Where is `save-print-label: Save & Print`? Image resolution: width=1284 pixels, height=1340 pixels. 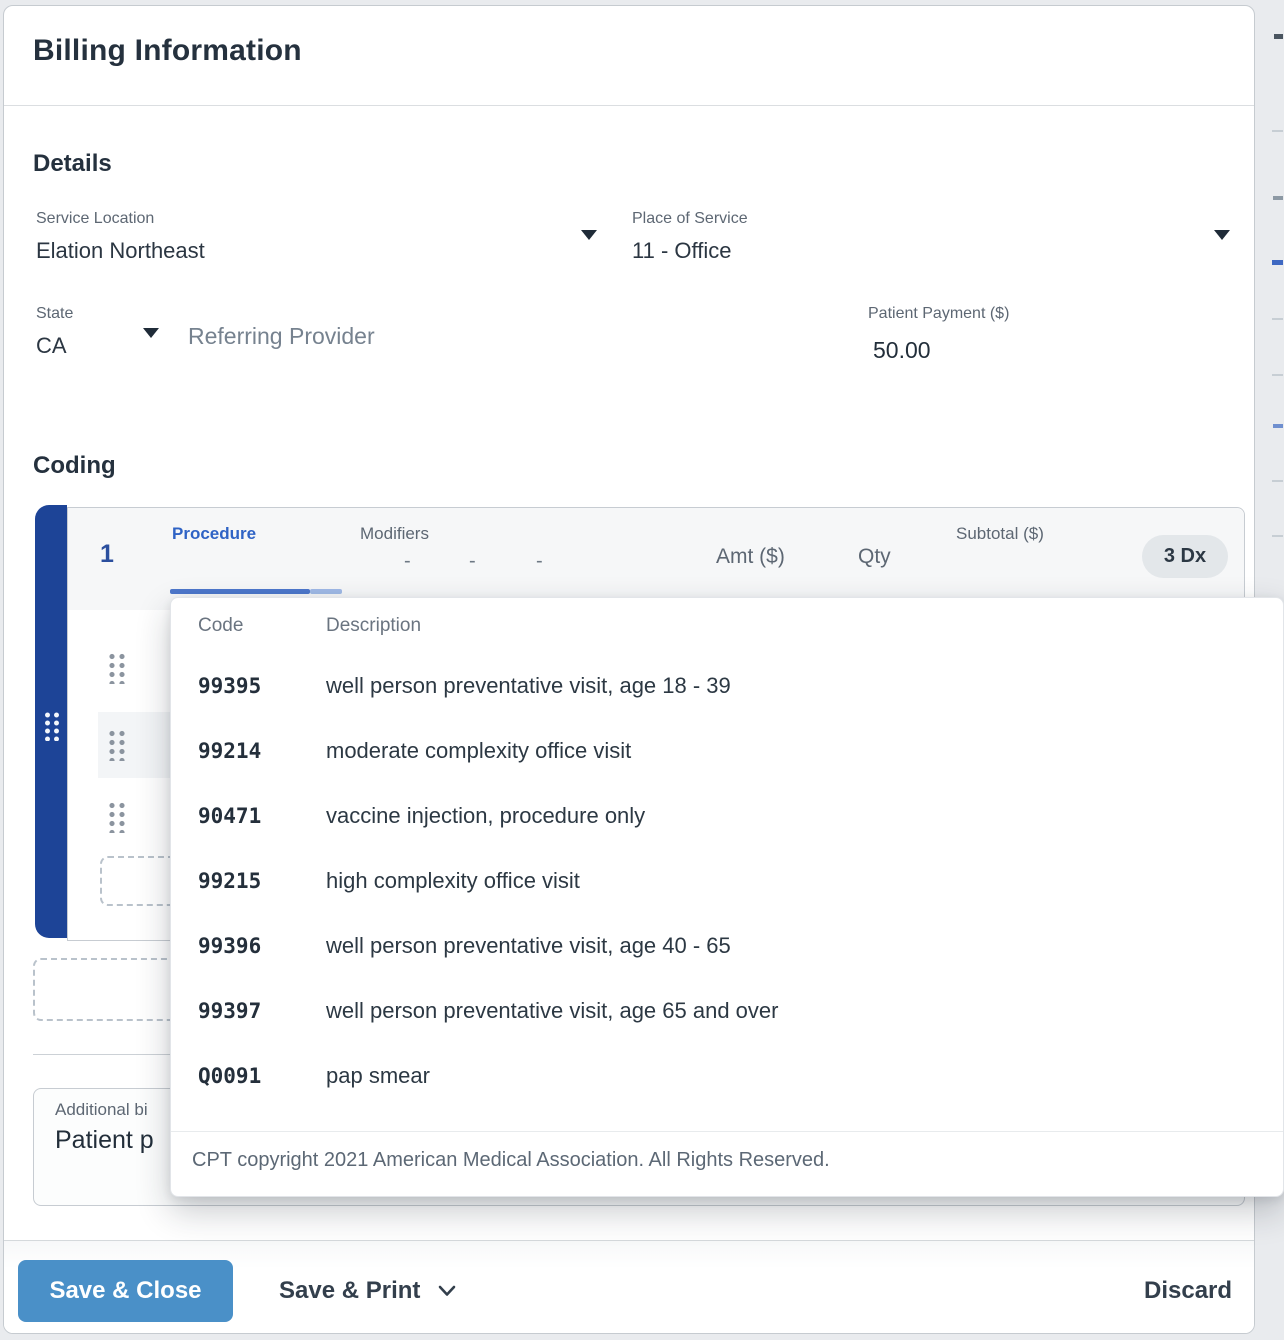
save-print-label: Save & Print is located at coordinates (350, 1290).